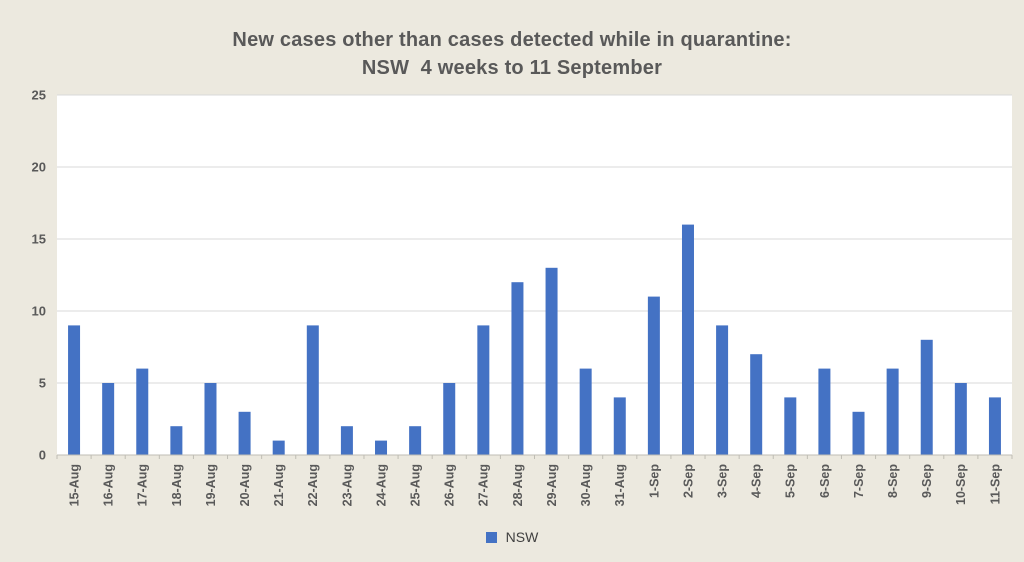  Describe the element at coordinates (109, 485) in the screenshot. I see `x-axis-label: 16-Aug` at that location.